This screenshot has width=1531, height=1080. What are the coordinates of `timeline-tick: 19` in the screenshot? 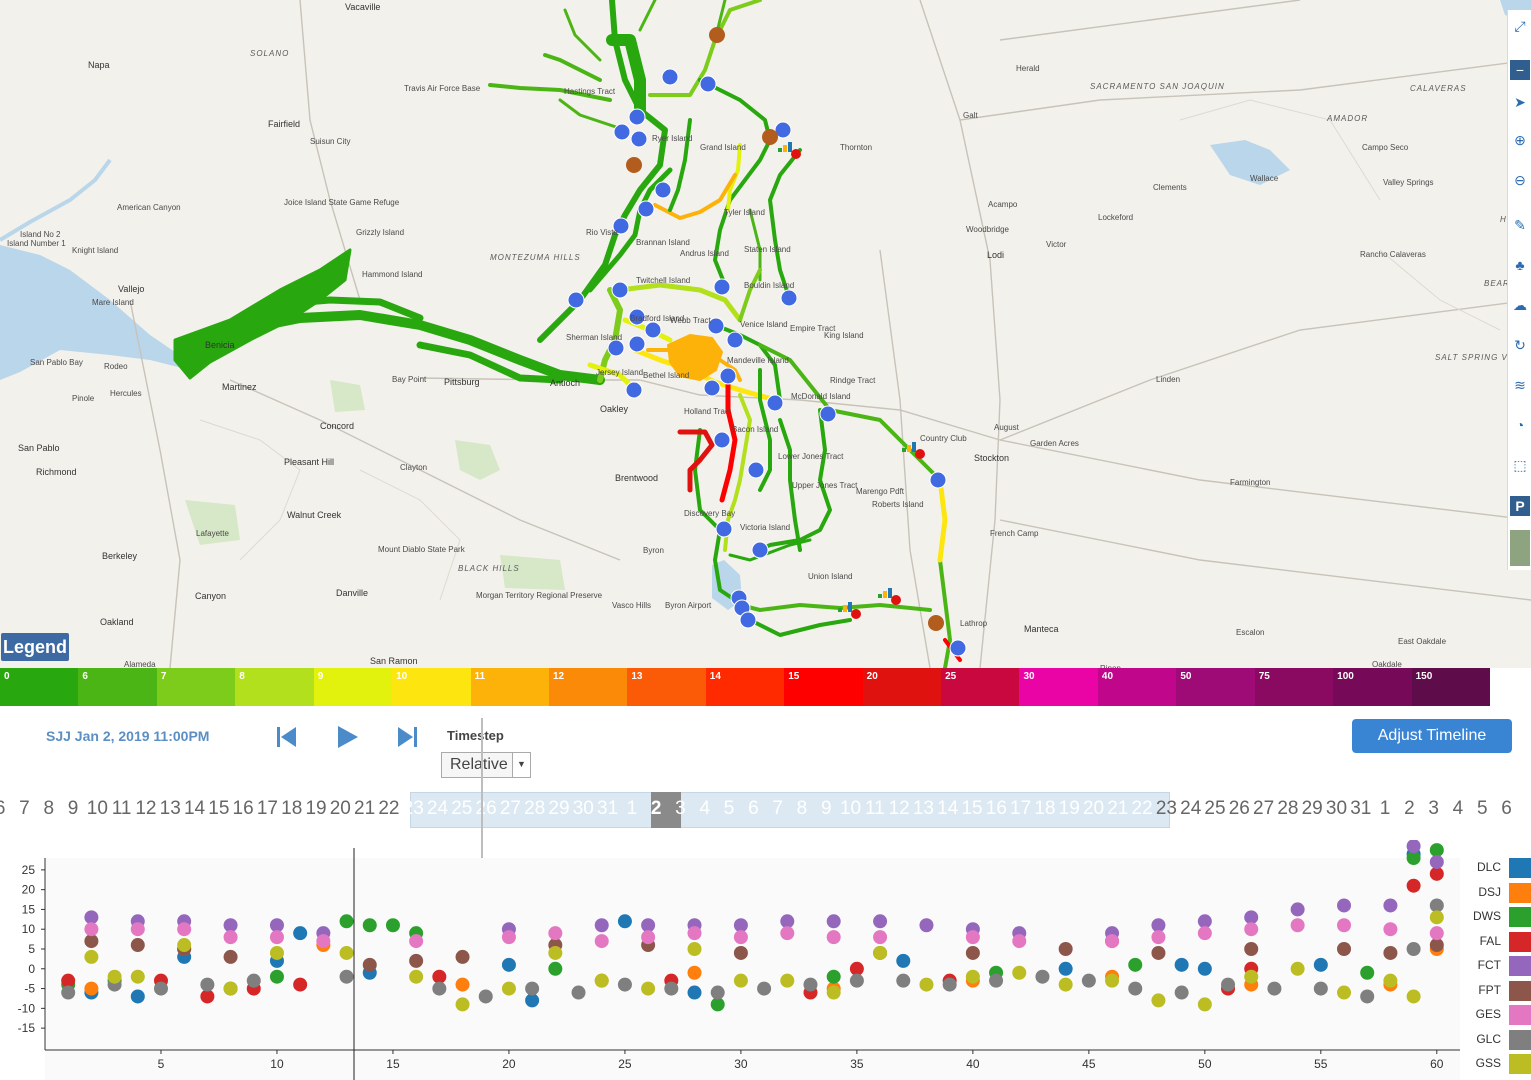 It's located at (1069, 808).